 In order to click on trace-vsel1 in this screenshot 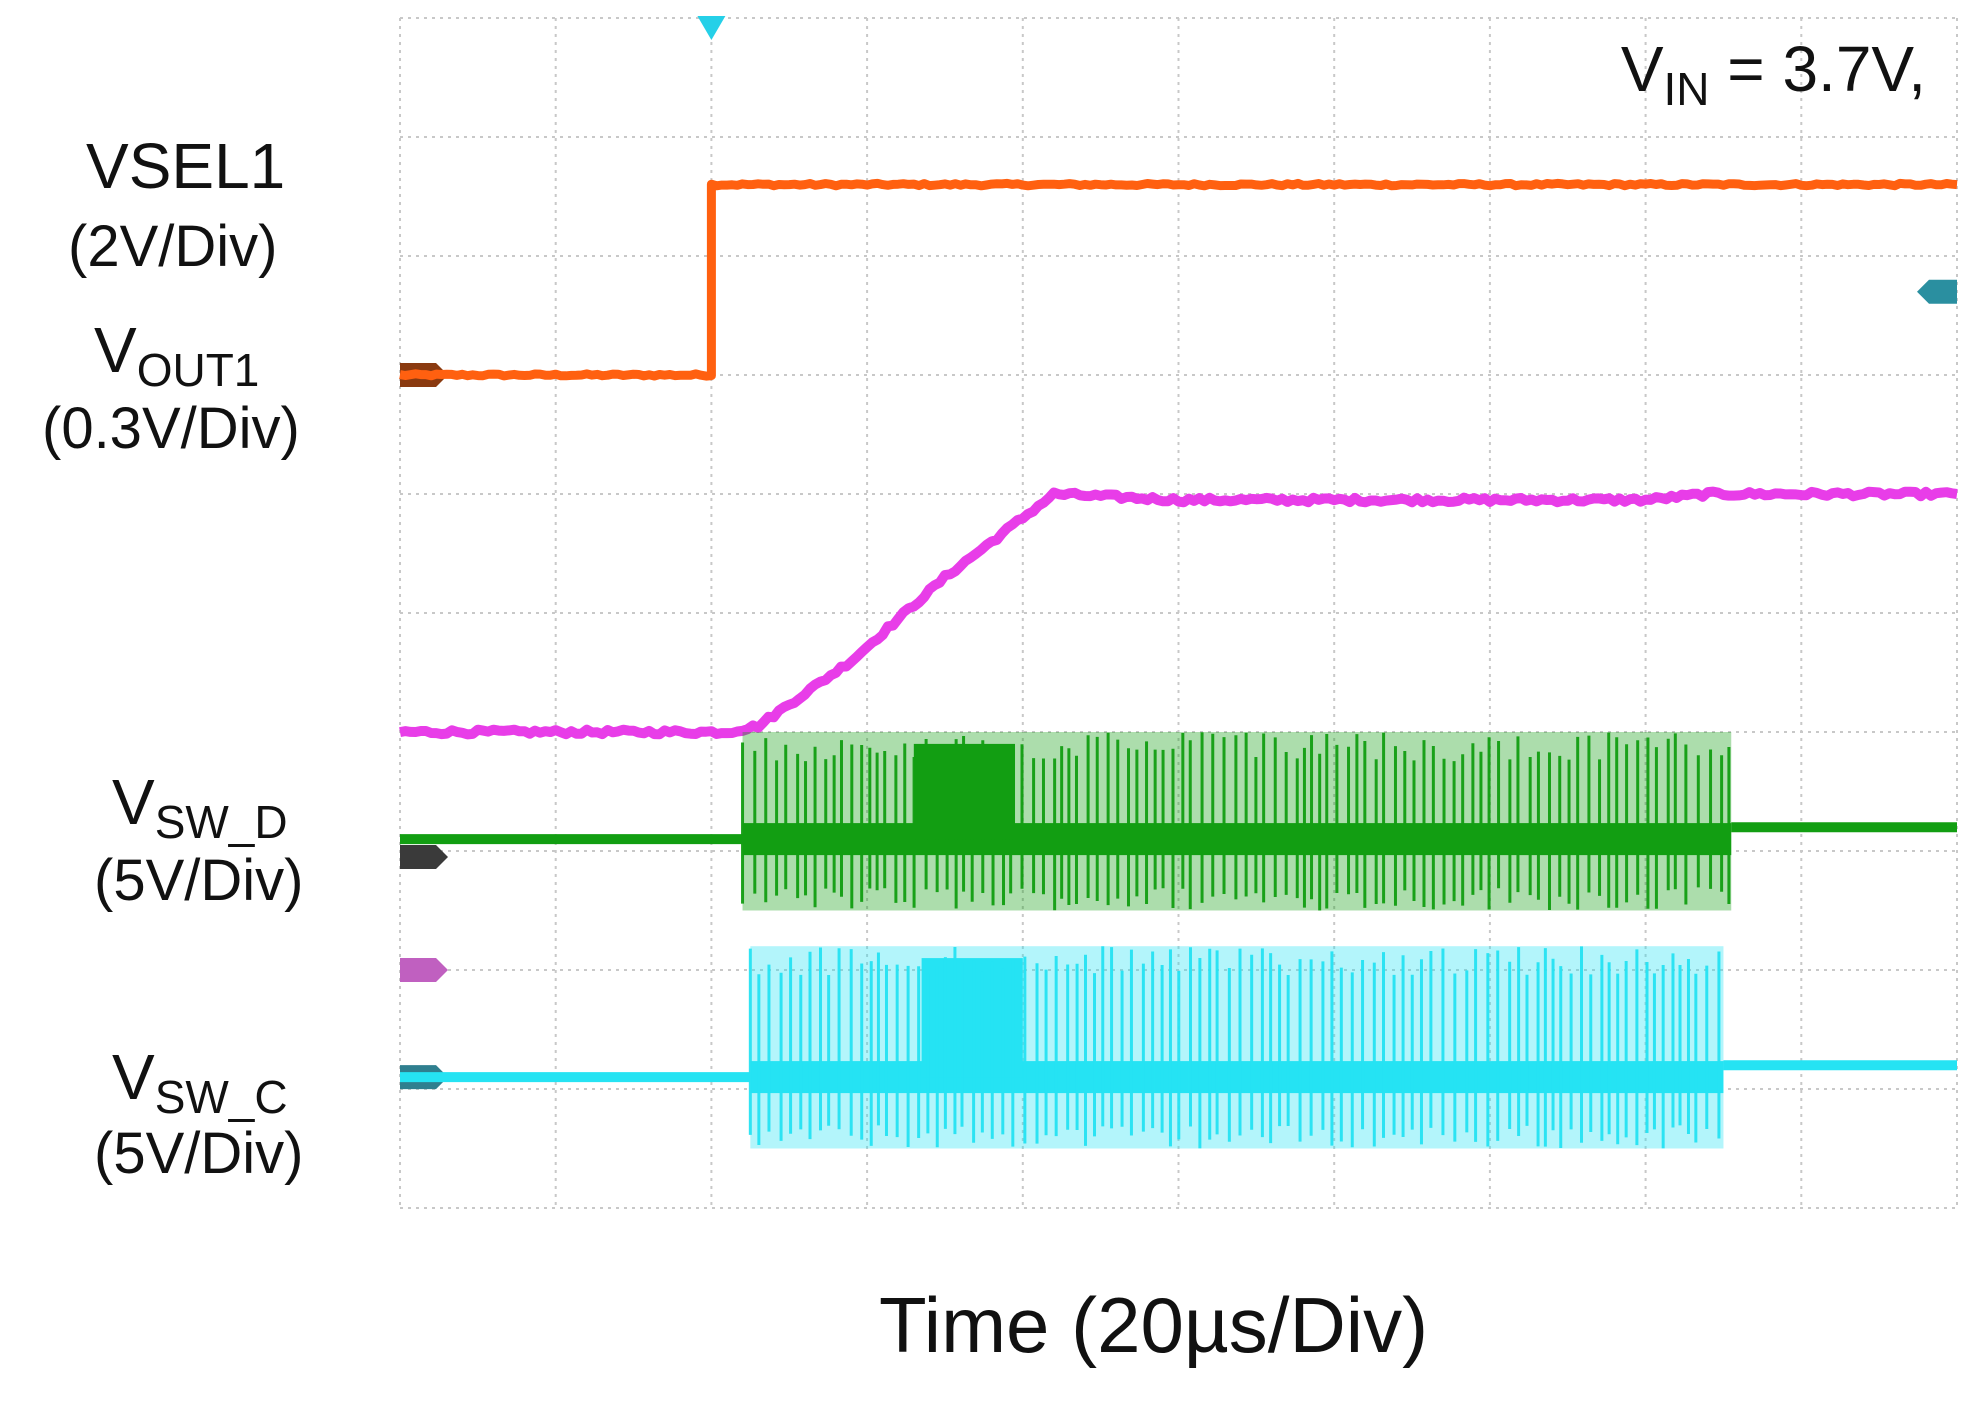, I will do `click(1178, 279)`.